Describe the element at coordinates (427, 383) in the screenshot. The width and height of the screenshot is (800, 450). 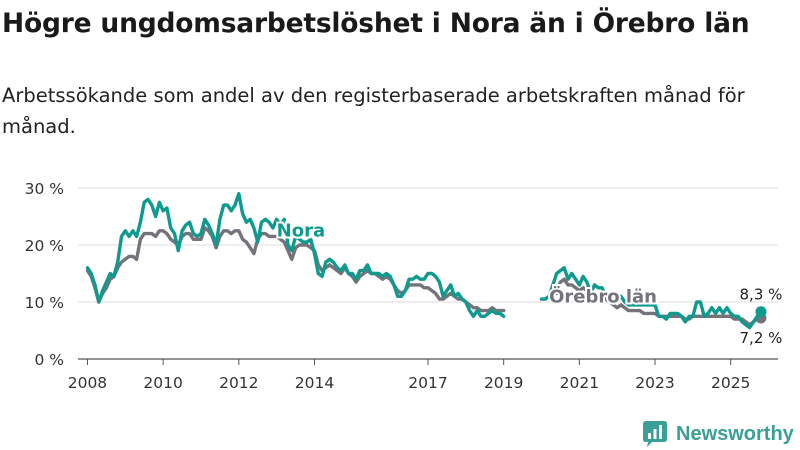
I see `x-tick-label: 2017` at that location.